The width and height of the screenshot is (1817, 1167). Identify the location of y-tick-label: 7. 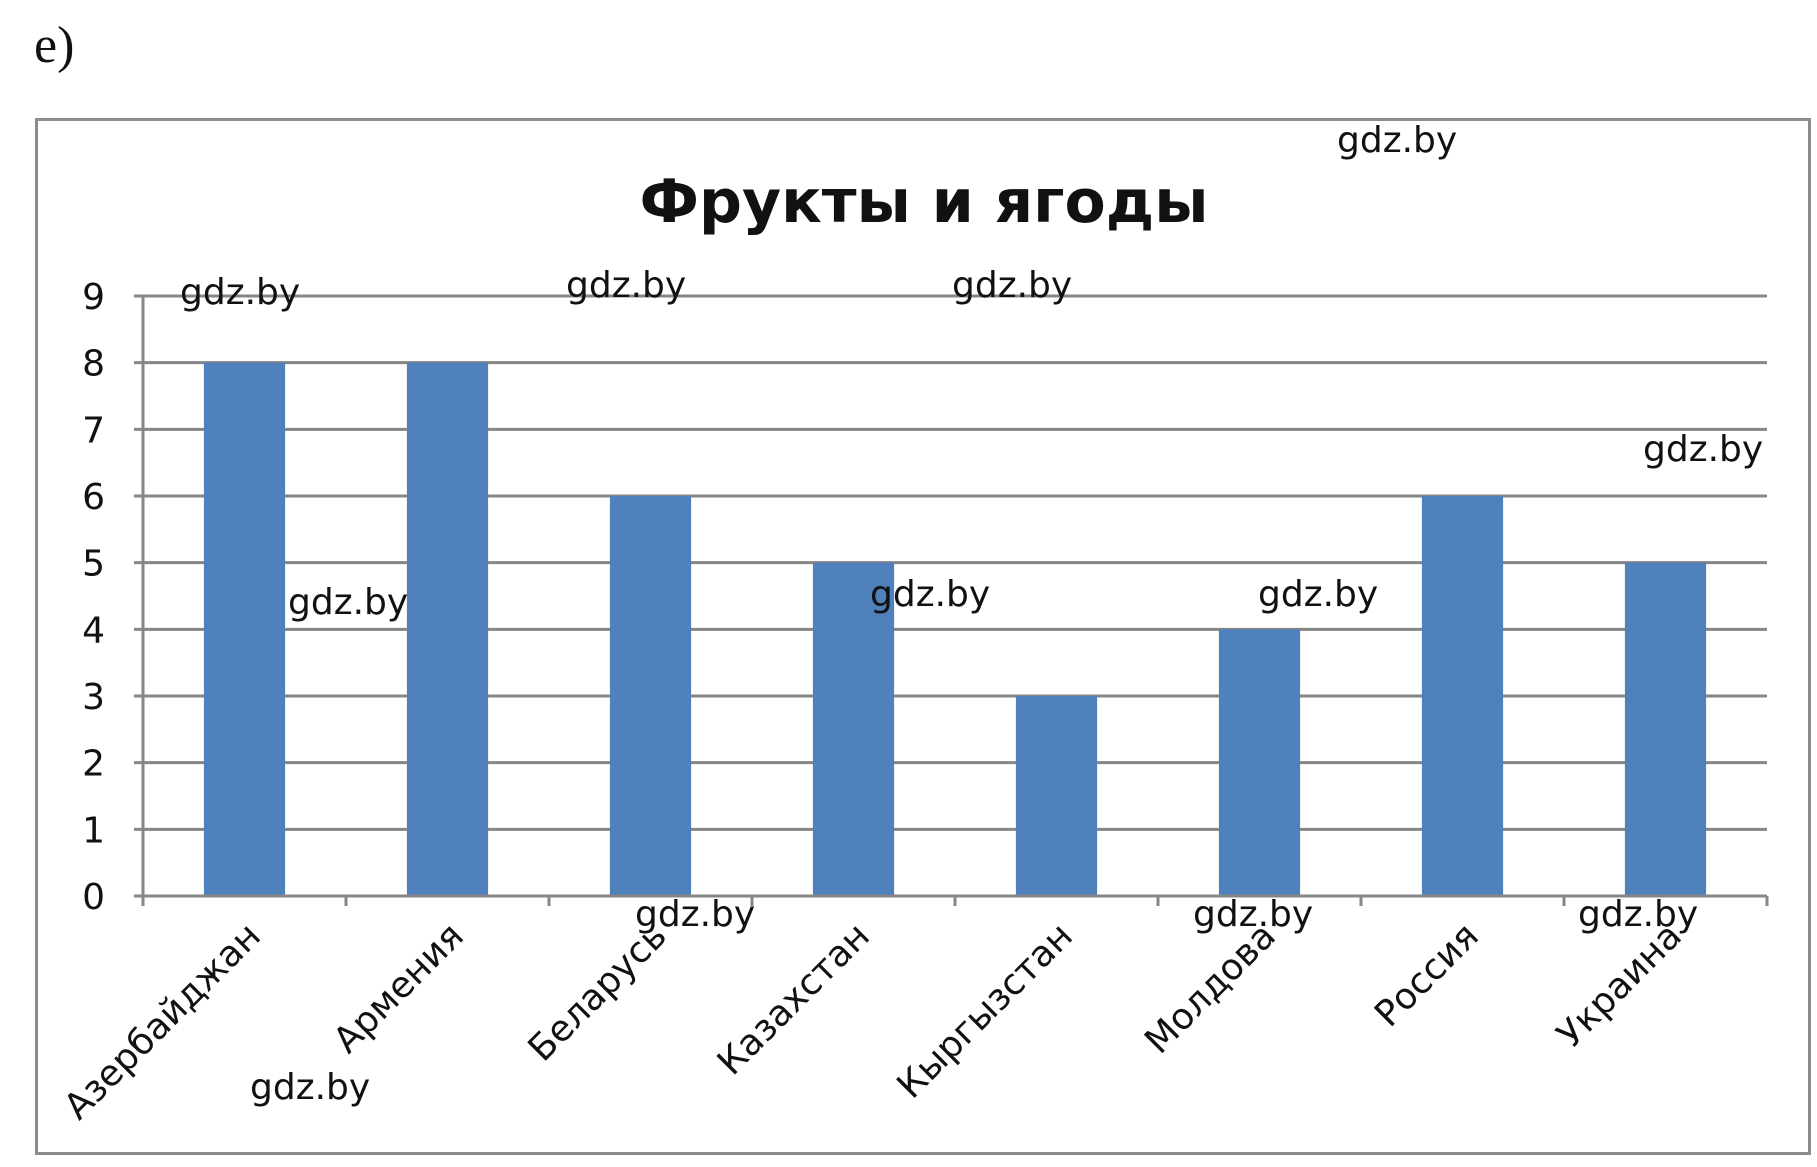
(93, 430).